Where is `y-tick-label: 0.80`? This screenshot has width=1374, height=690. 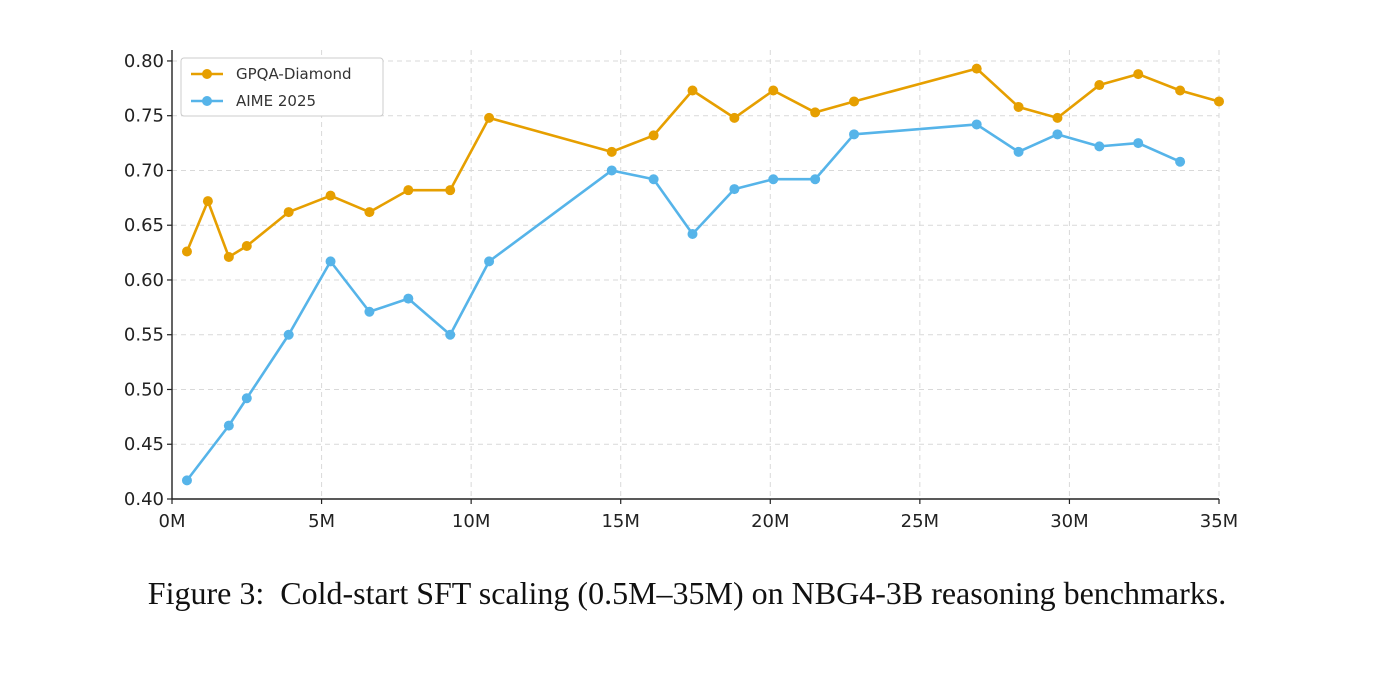 y-tick-label: 0.80 is located at coordinates (144, 61).